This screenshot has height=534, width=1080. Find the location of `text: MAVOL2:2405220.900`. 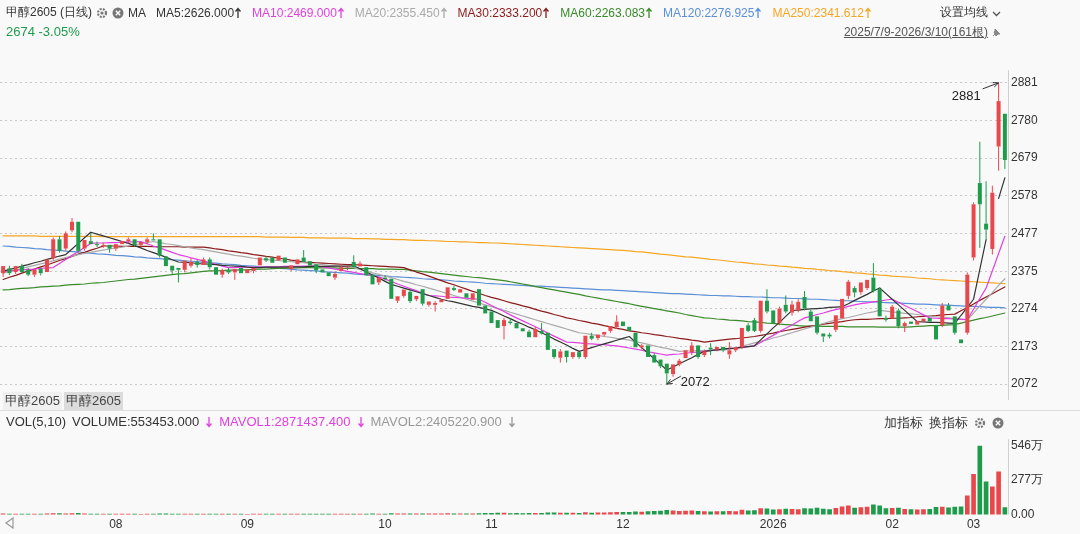

text: MAVOL2:2405220.900 is located at coordinates (436, 421).